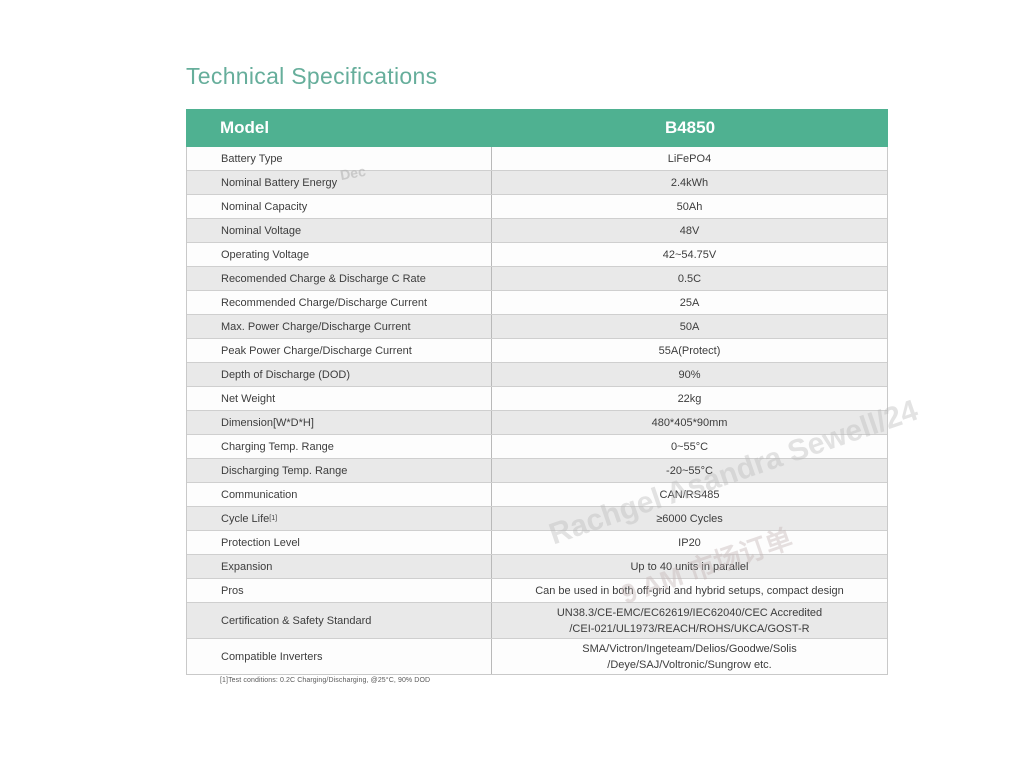  I want to click on table-row: Nominal Voltage 48V, so click(537, 231).